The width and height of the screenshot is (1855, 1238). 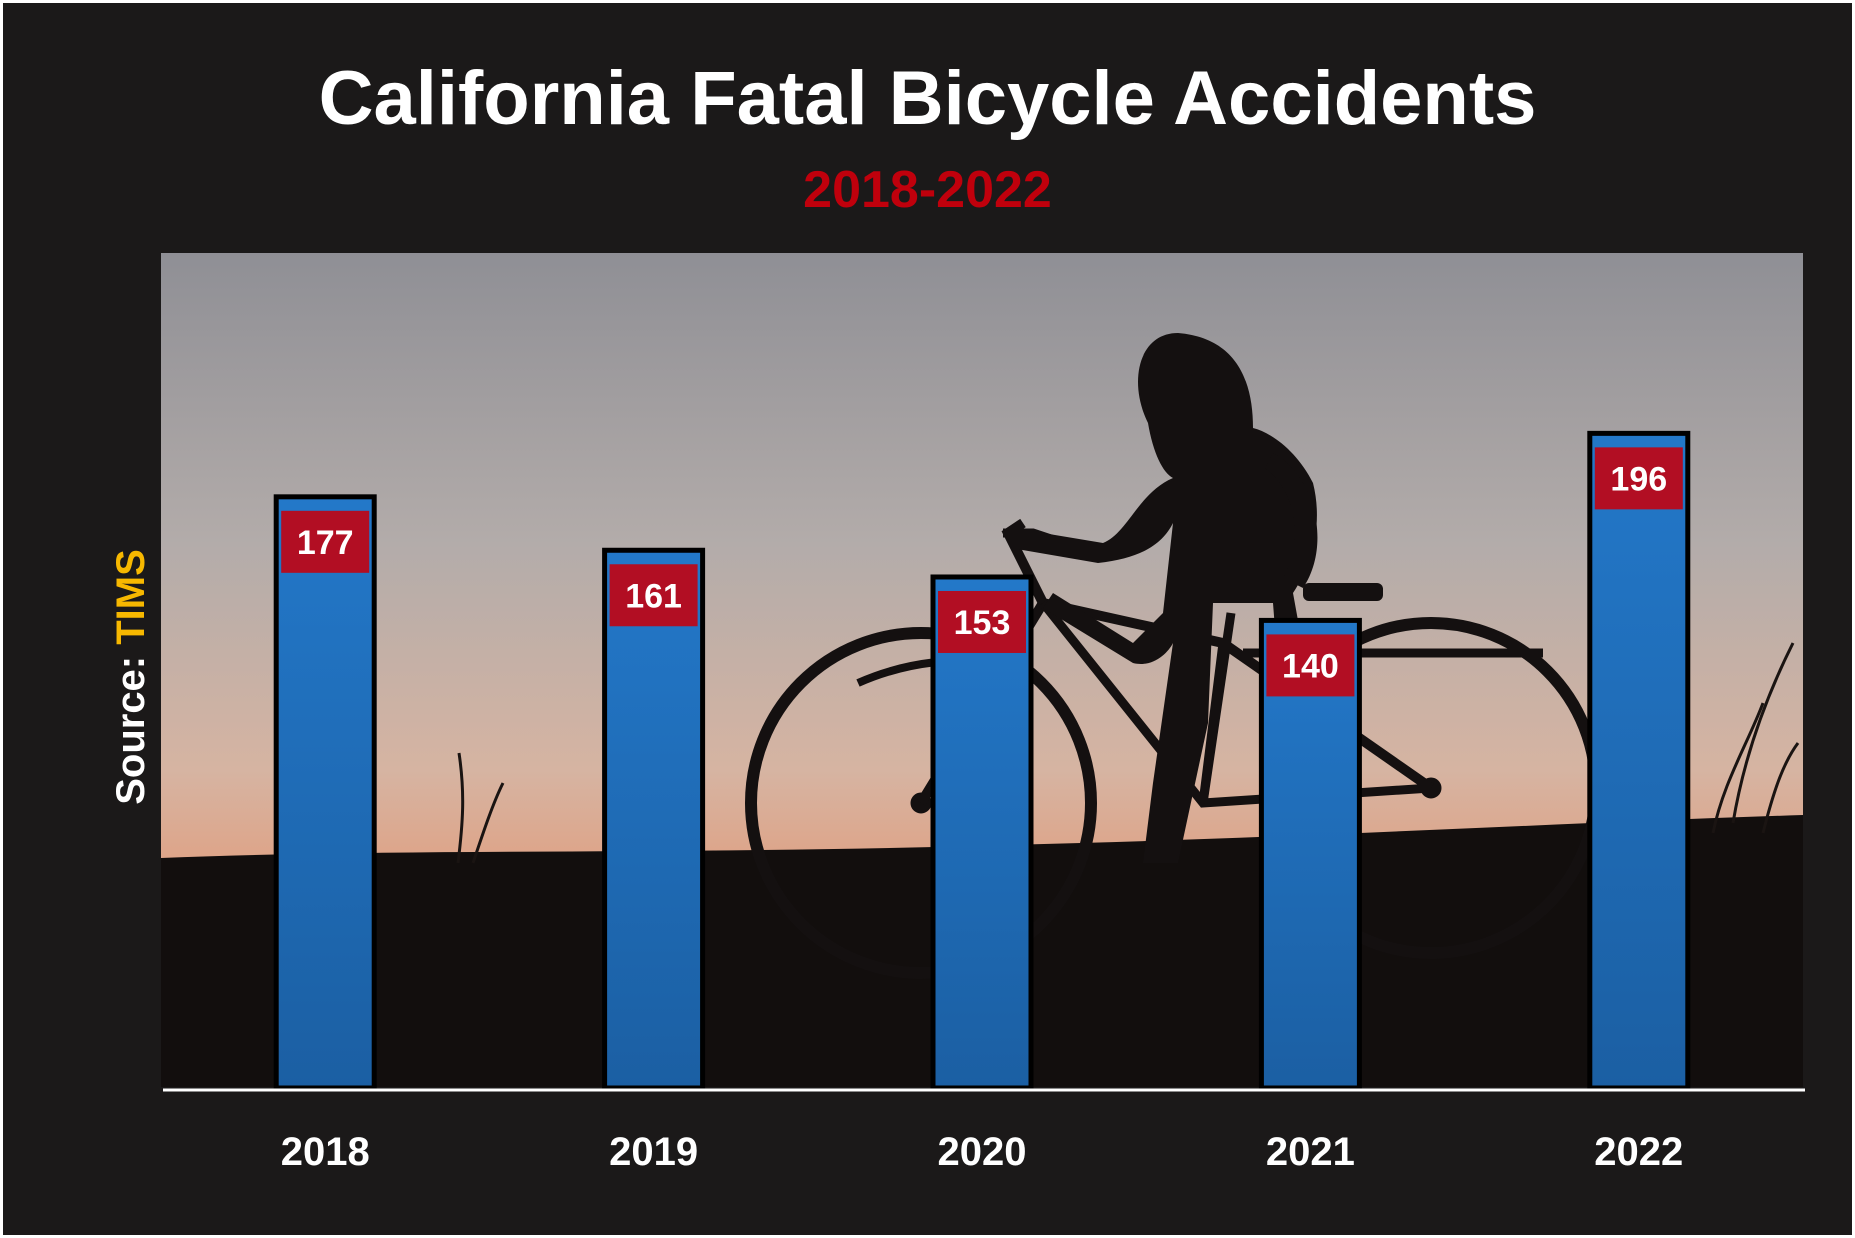 What do you see at coordinates (1197, 598) in the screenshot?
I see `woman-silhouette-icon` at bounding box center [1197, 598].